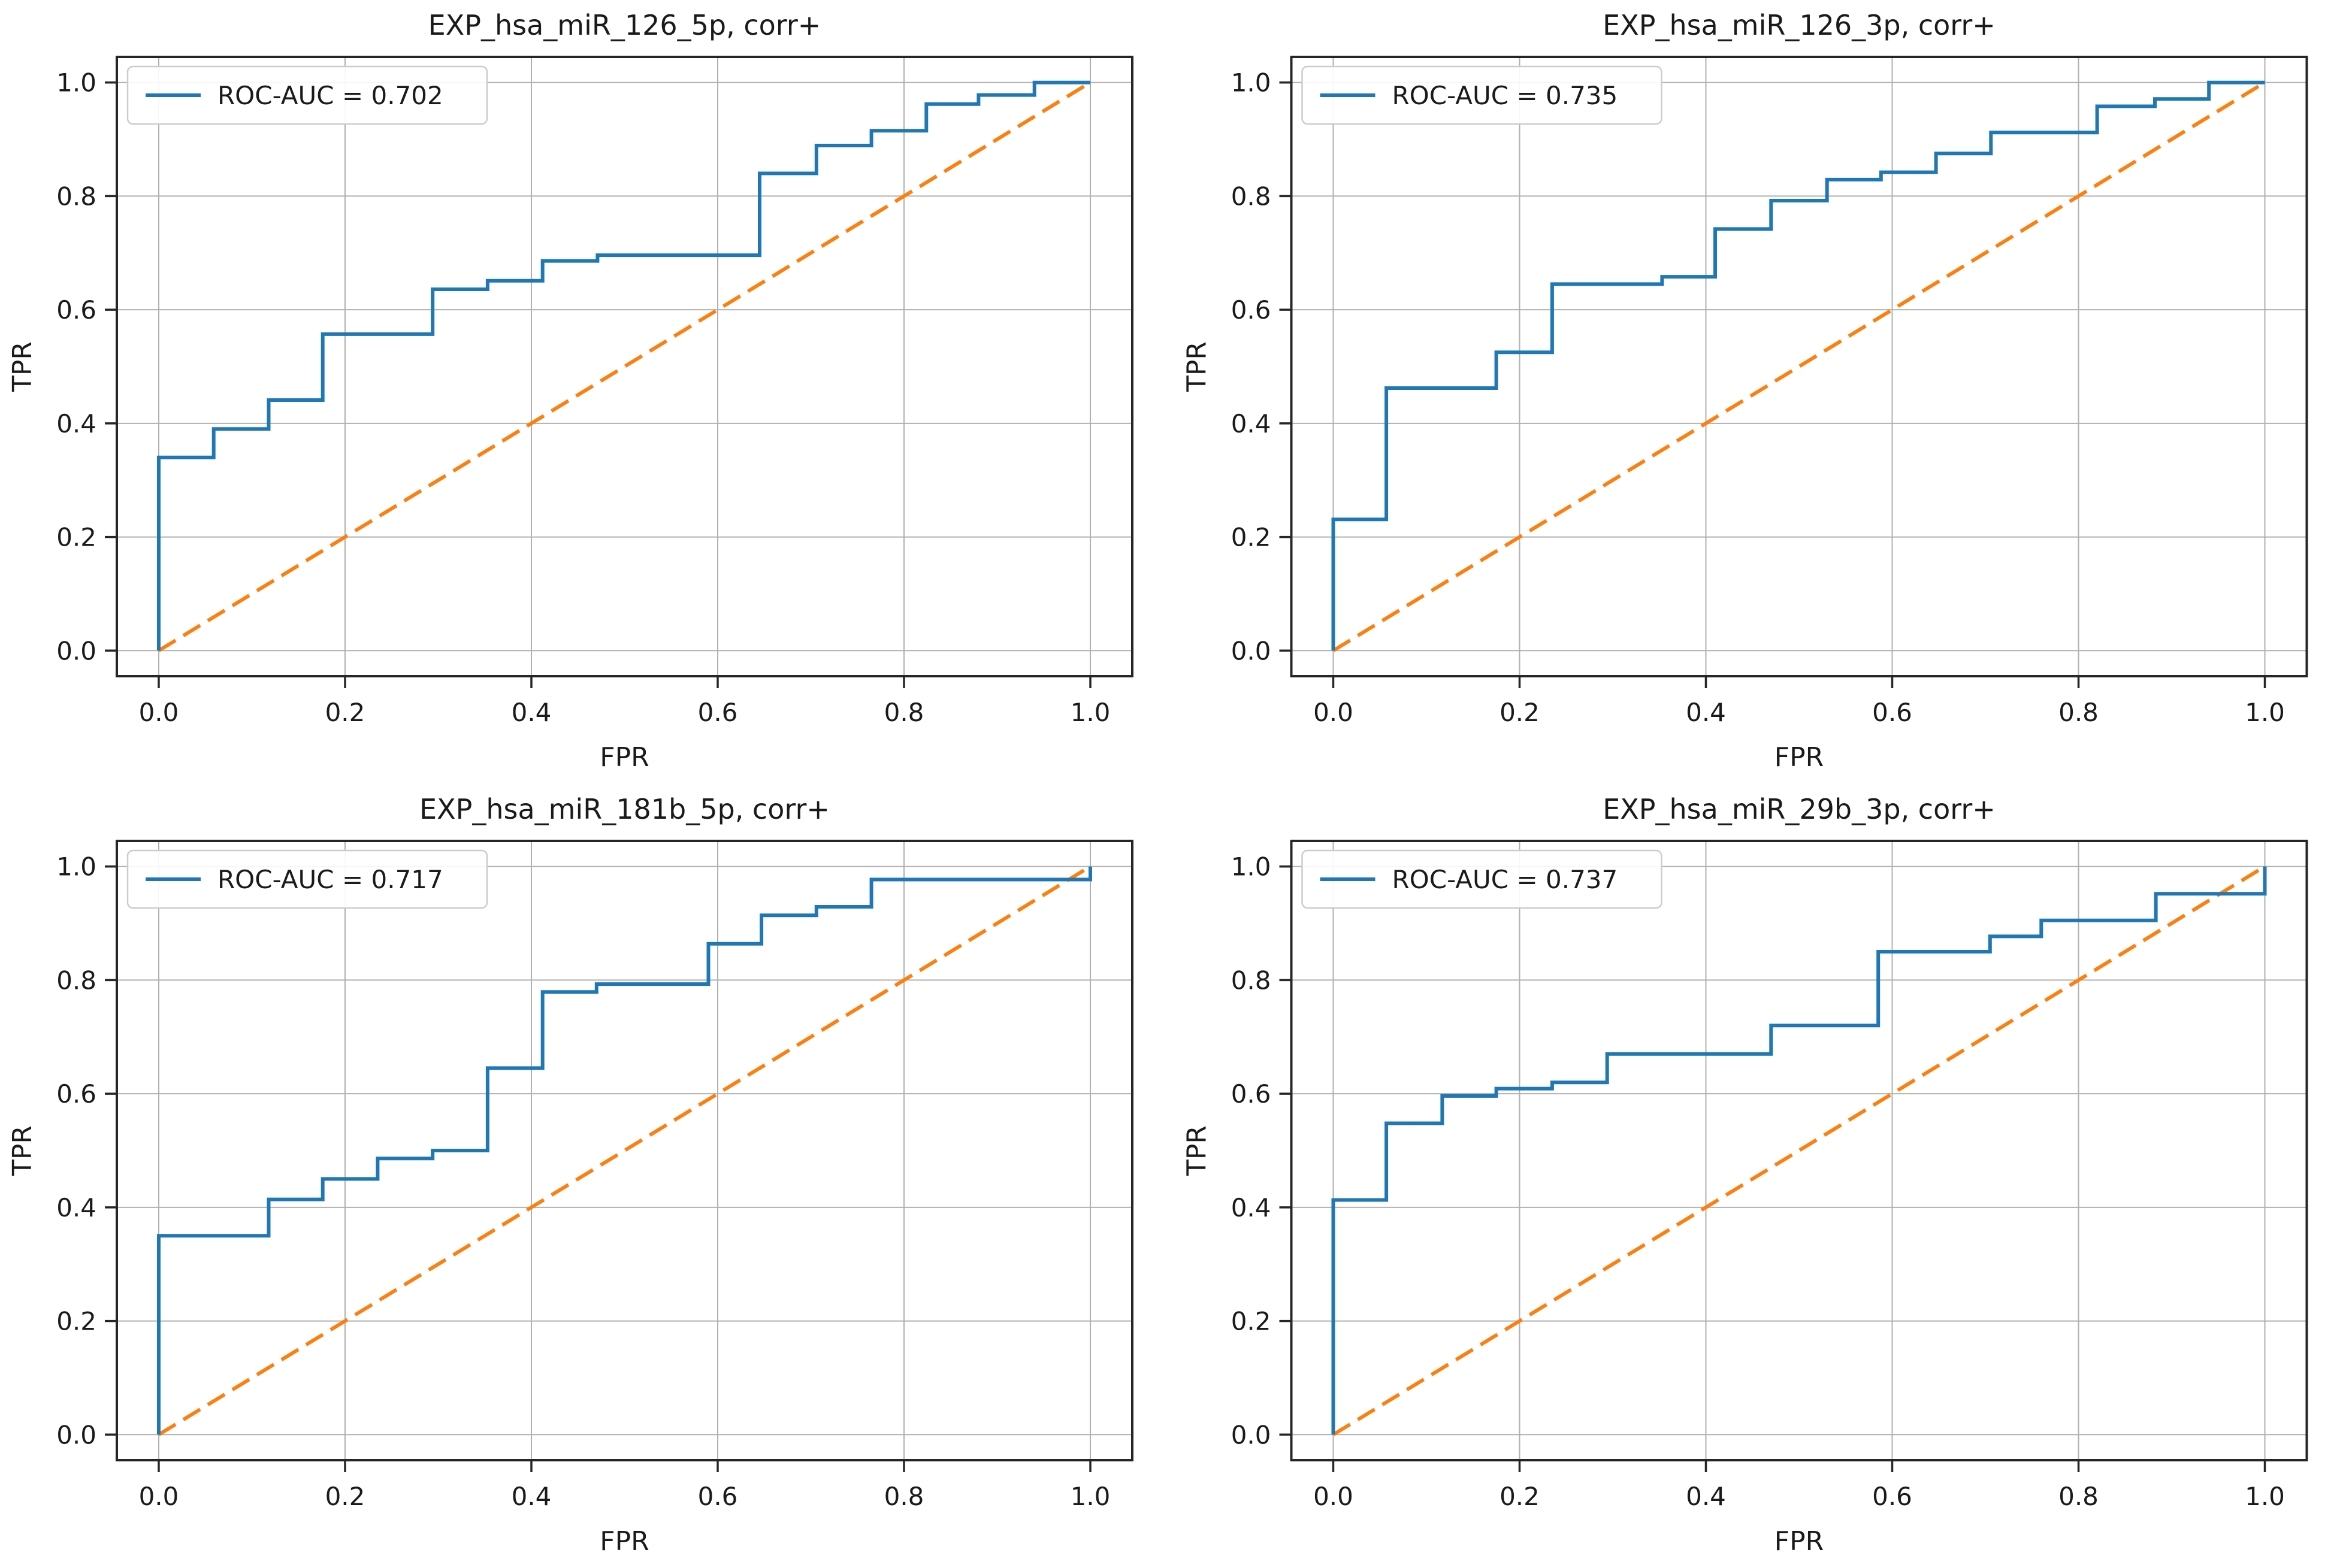 The height and width of the screenshot is (1568, 2349). Describe the element at coordinates (1799, 25) in the screenshot. I see `plot-title: EXP_hsa_miR_126_3p, corr+` at that location.